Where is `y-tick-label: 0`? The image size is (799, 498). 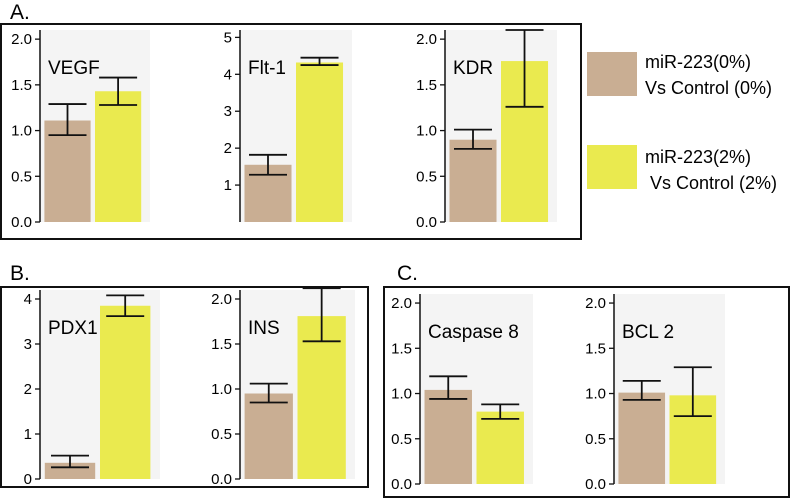 y-tick-label: 0 is located at coordinates (28, 479).